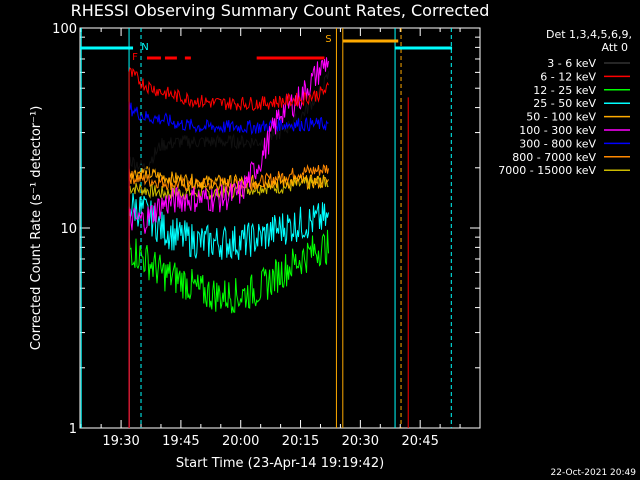  What do you see at coordinates (554, 157) in the screenshot?
I see `legend-label: 800 - 7000 keV` at bounding box center [554, 157].